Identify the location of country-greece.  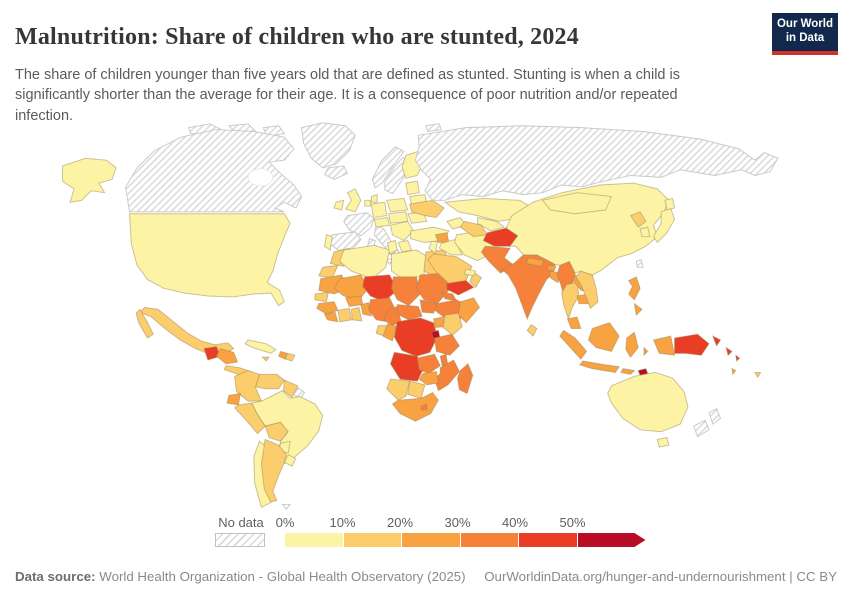
(405, 246).